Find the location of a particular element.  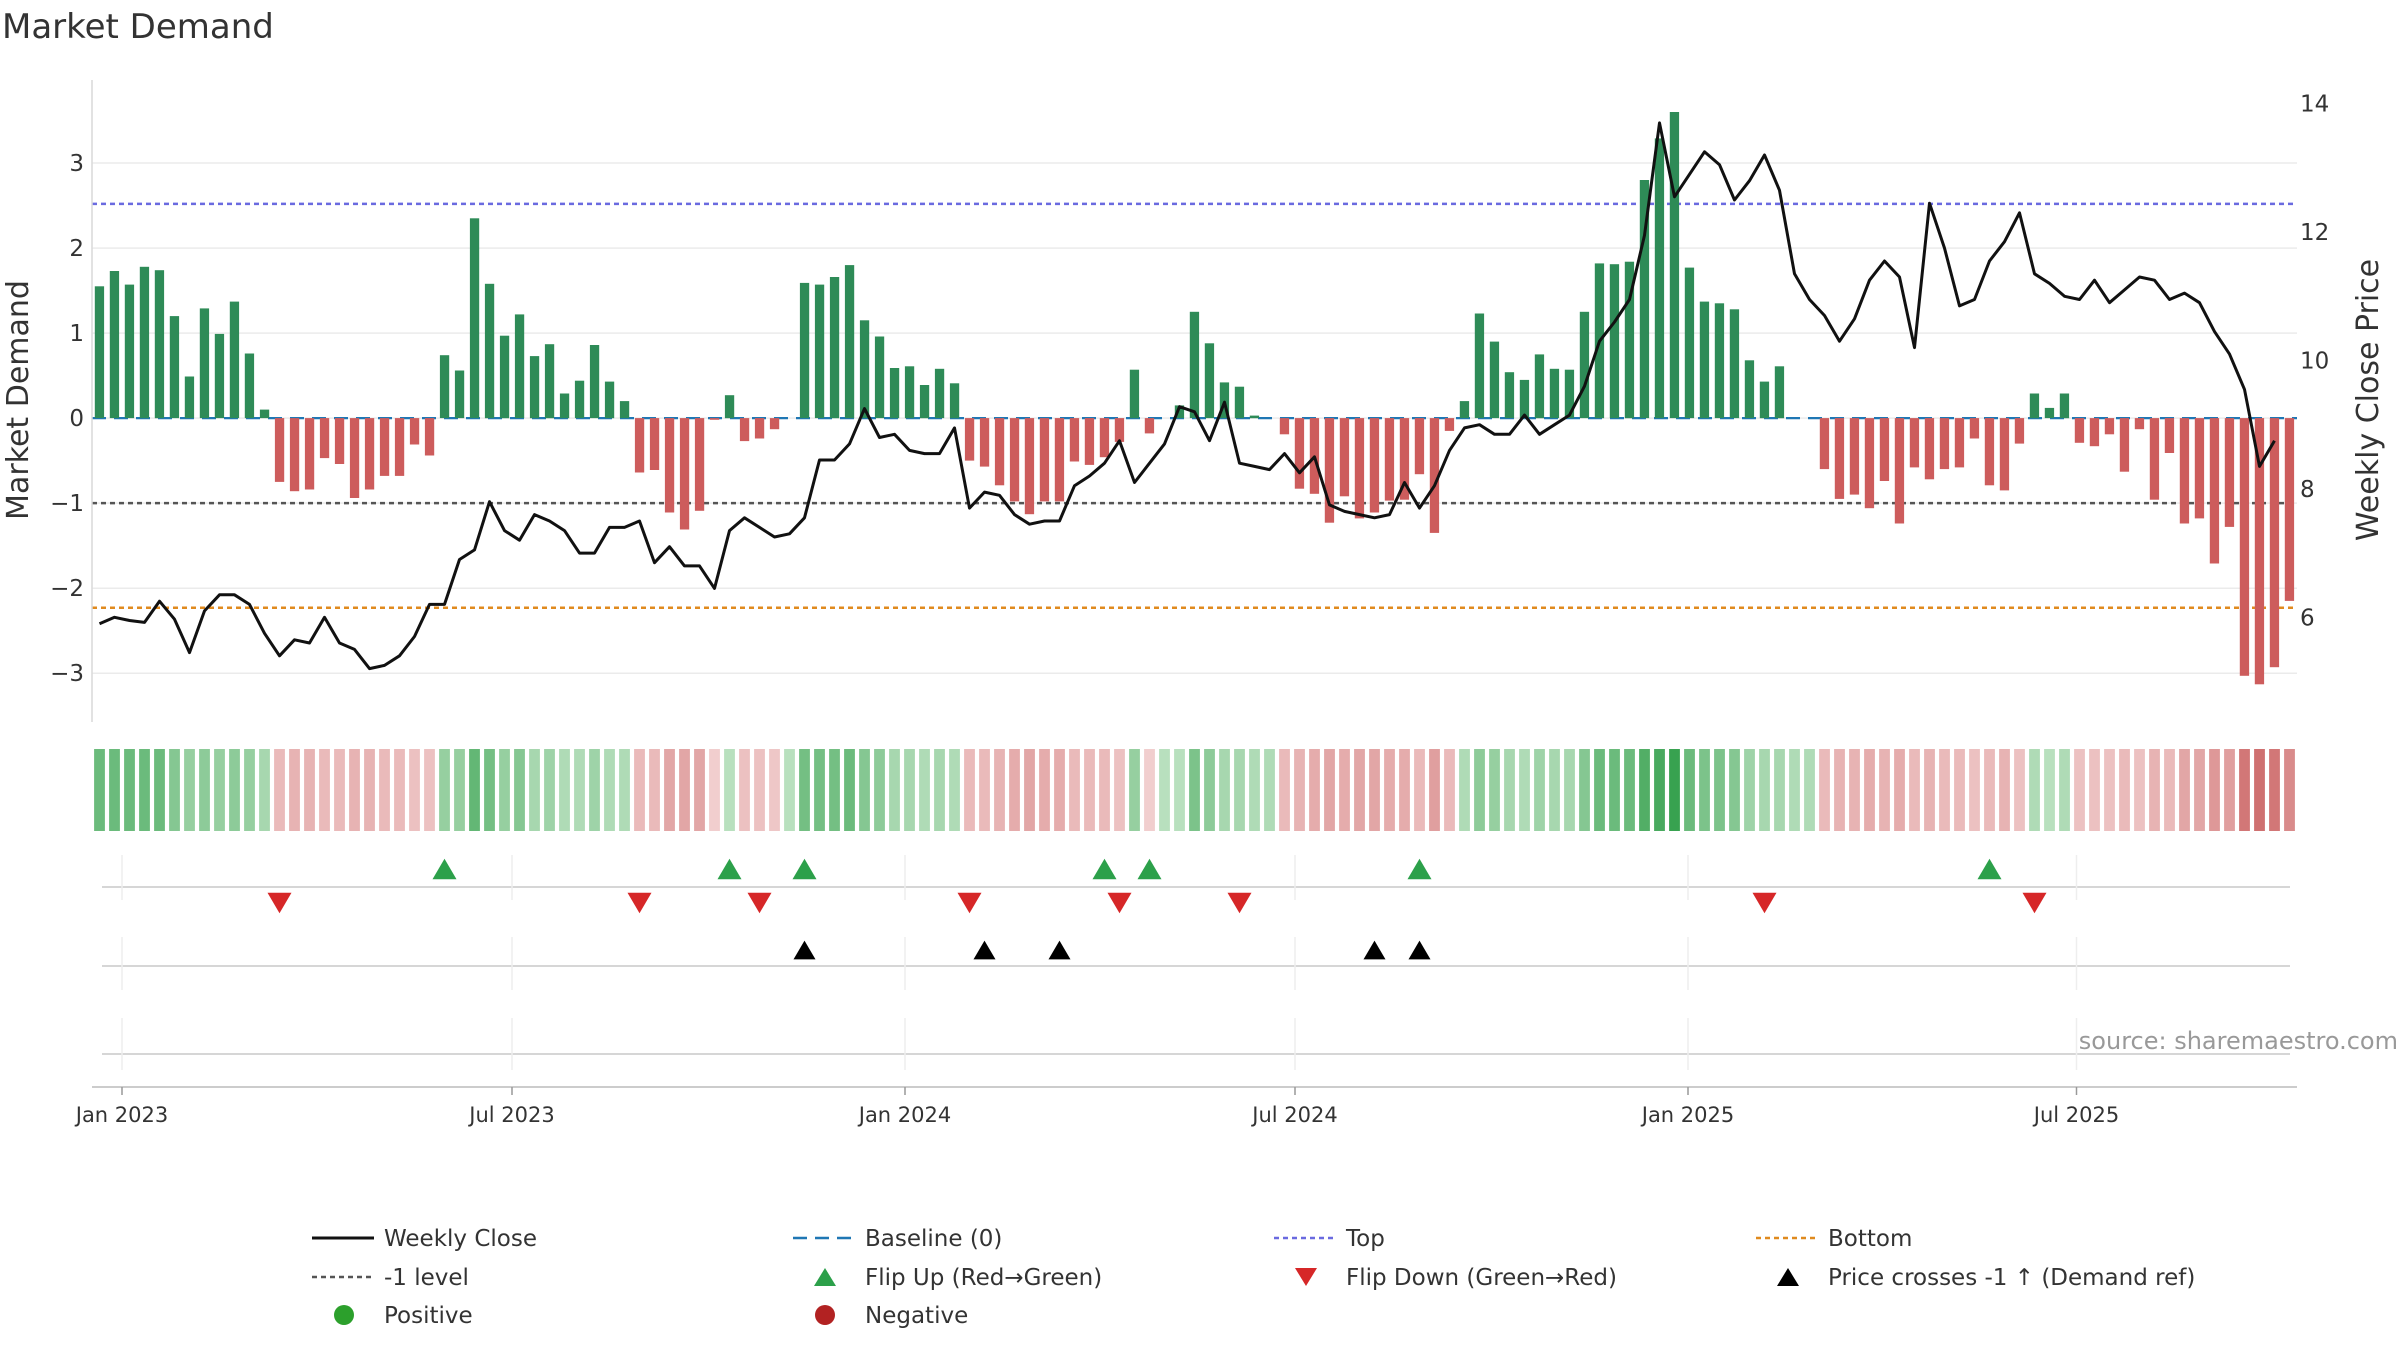

legend-label: Price crosses -1 ↑ (Demand ref) is located at coordinates (2011, 1278).